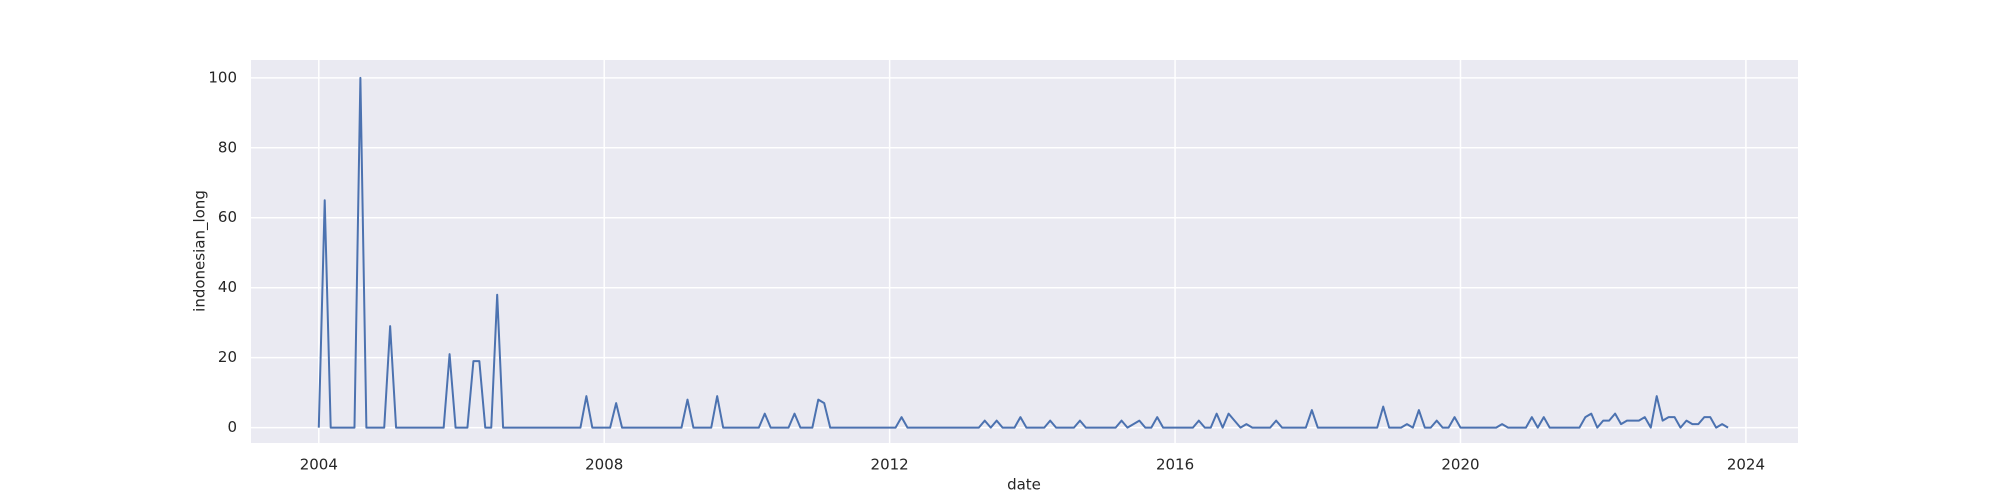 The image size is (2000, 500). I want to click on y-tick-label: 100, so click(222, 77).